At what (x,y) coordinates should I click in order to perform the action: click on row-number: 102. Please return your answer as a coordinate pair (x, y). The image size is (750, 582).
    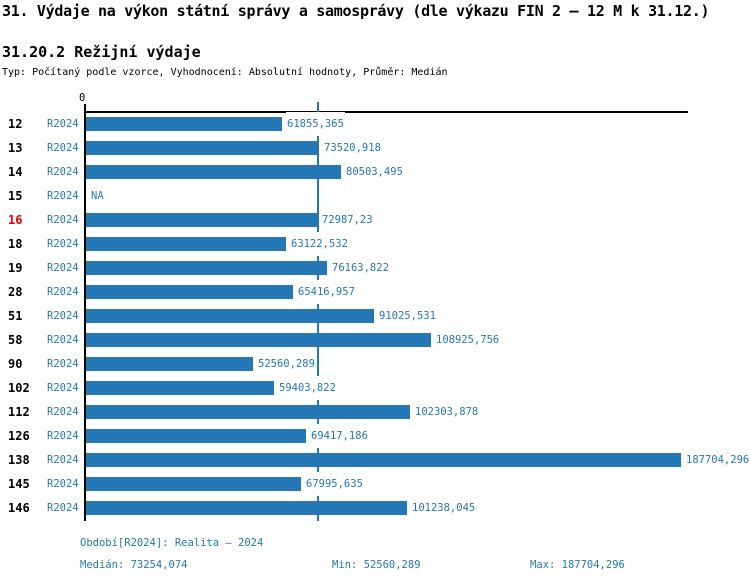
    Looking at the image, I should click on (19, 388).